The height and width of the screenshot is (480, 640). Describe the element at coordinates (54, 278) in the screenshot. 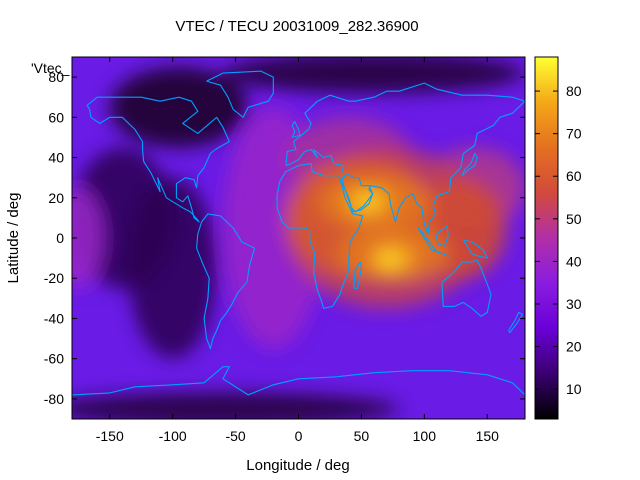

I see `y-tick-label: -20` at that location.